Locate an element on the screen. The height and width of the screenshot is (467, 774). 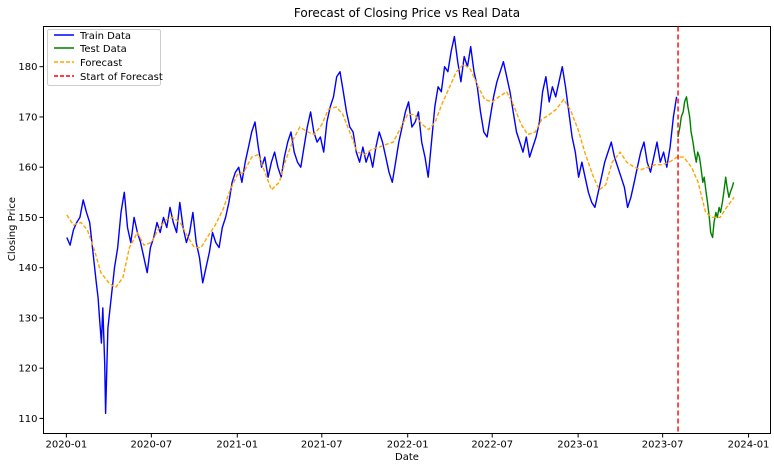
y-tick-label: 140 is located at coordinates (27, 268).